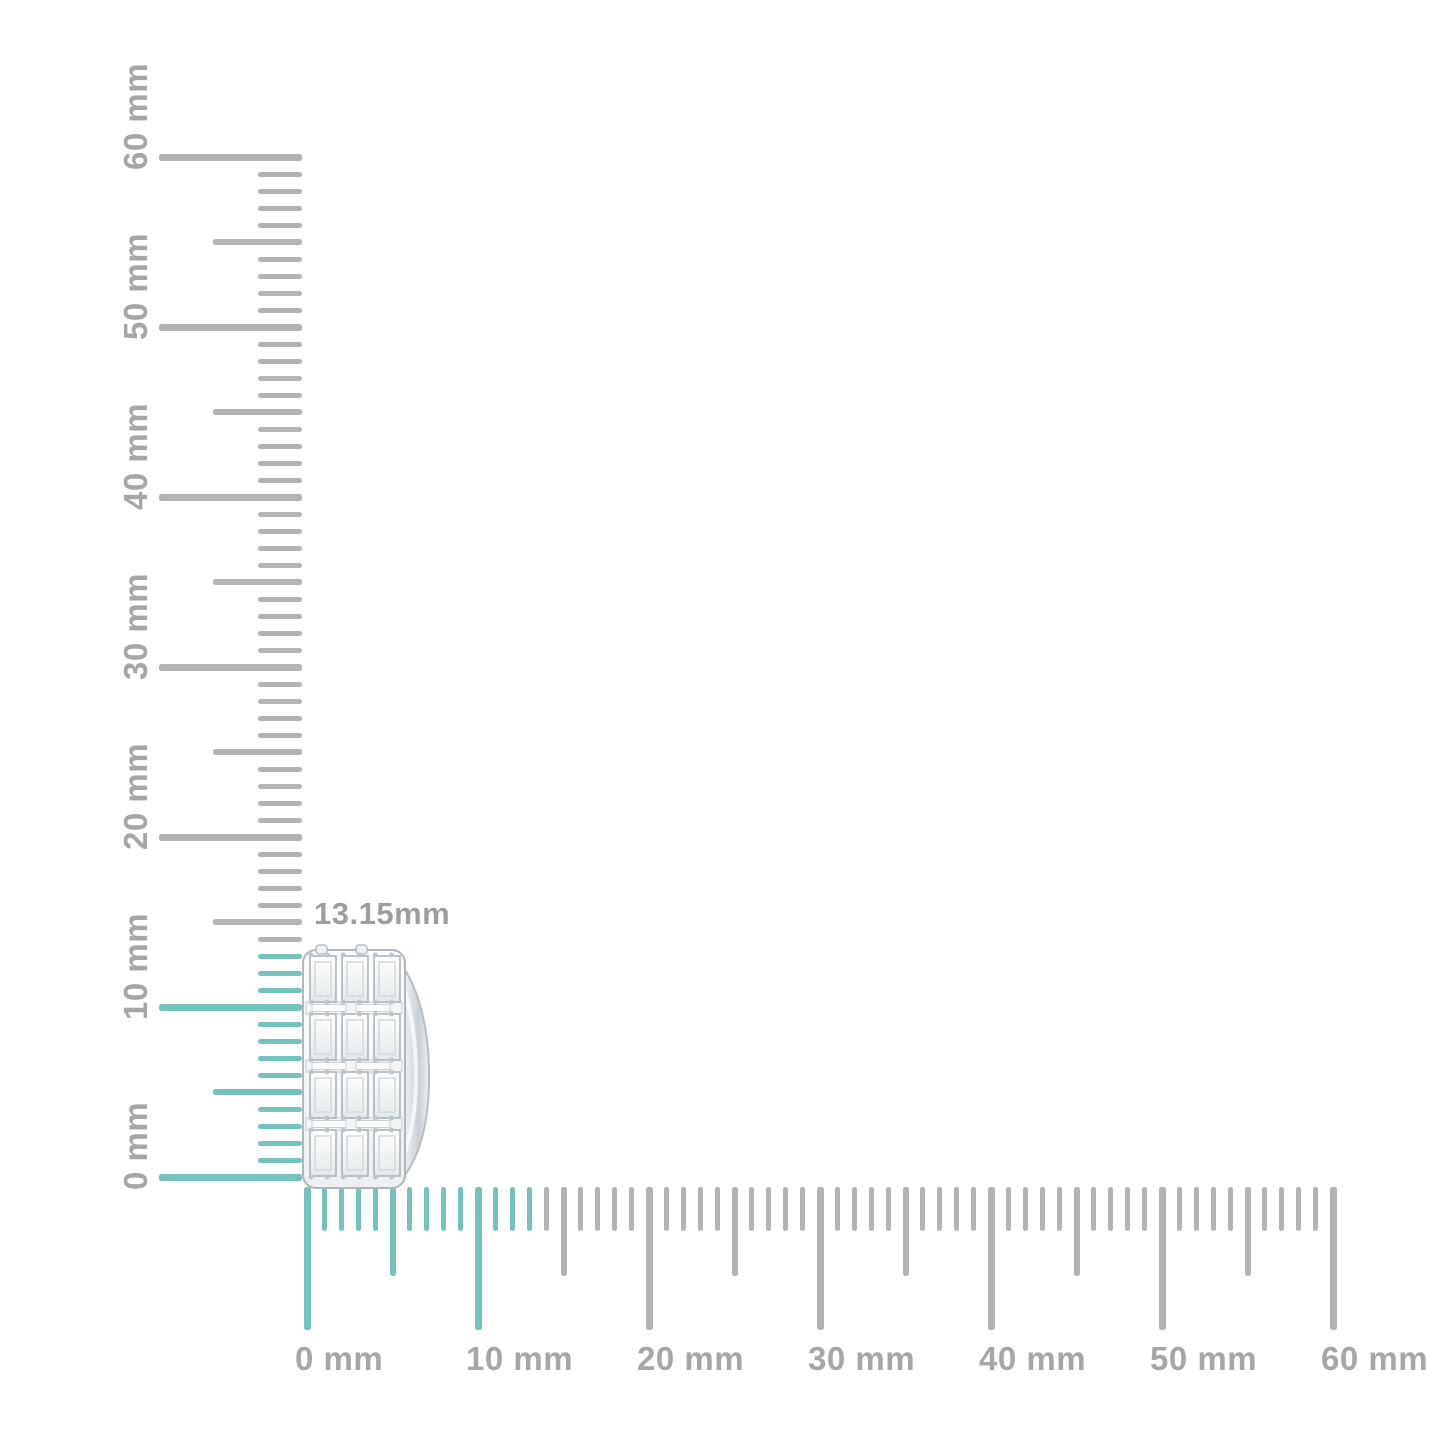 The width and height of the screenshot is (1445, 1445). What do you see at coordinates (280, 599) in the screenshot?
I see `v-tick-34mm` at bounding box center [280, 599].